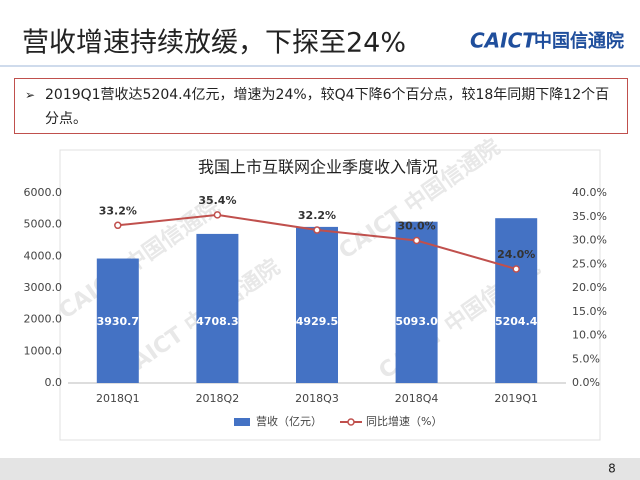 This screenshot has height=480, width=640. Describe the element at coordinates (579, 41) in the screenshot. I see `logo-text: 中国信通院` at that location.